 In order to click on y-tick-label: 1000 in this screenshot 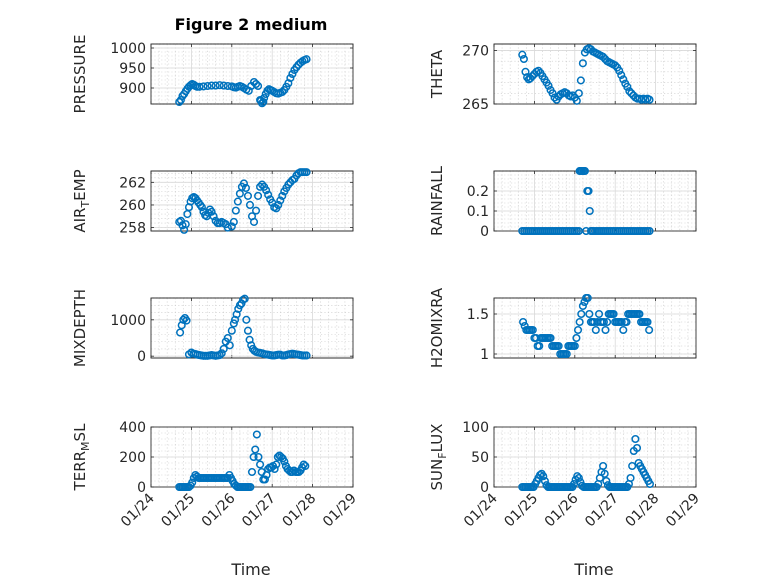, I will do `click(128, 321)`.